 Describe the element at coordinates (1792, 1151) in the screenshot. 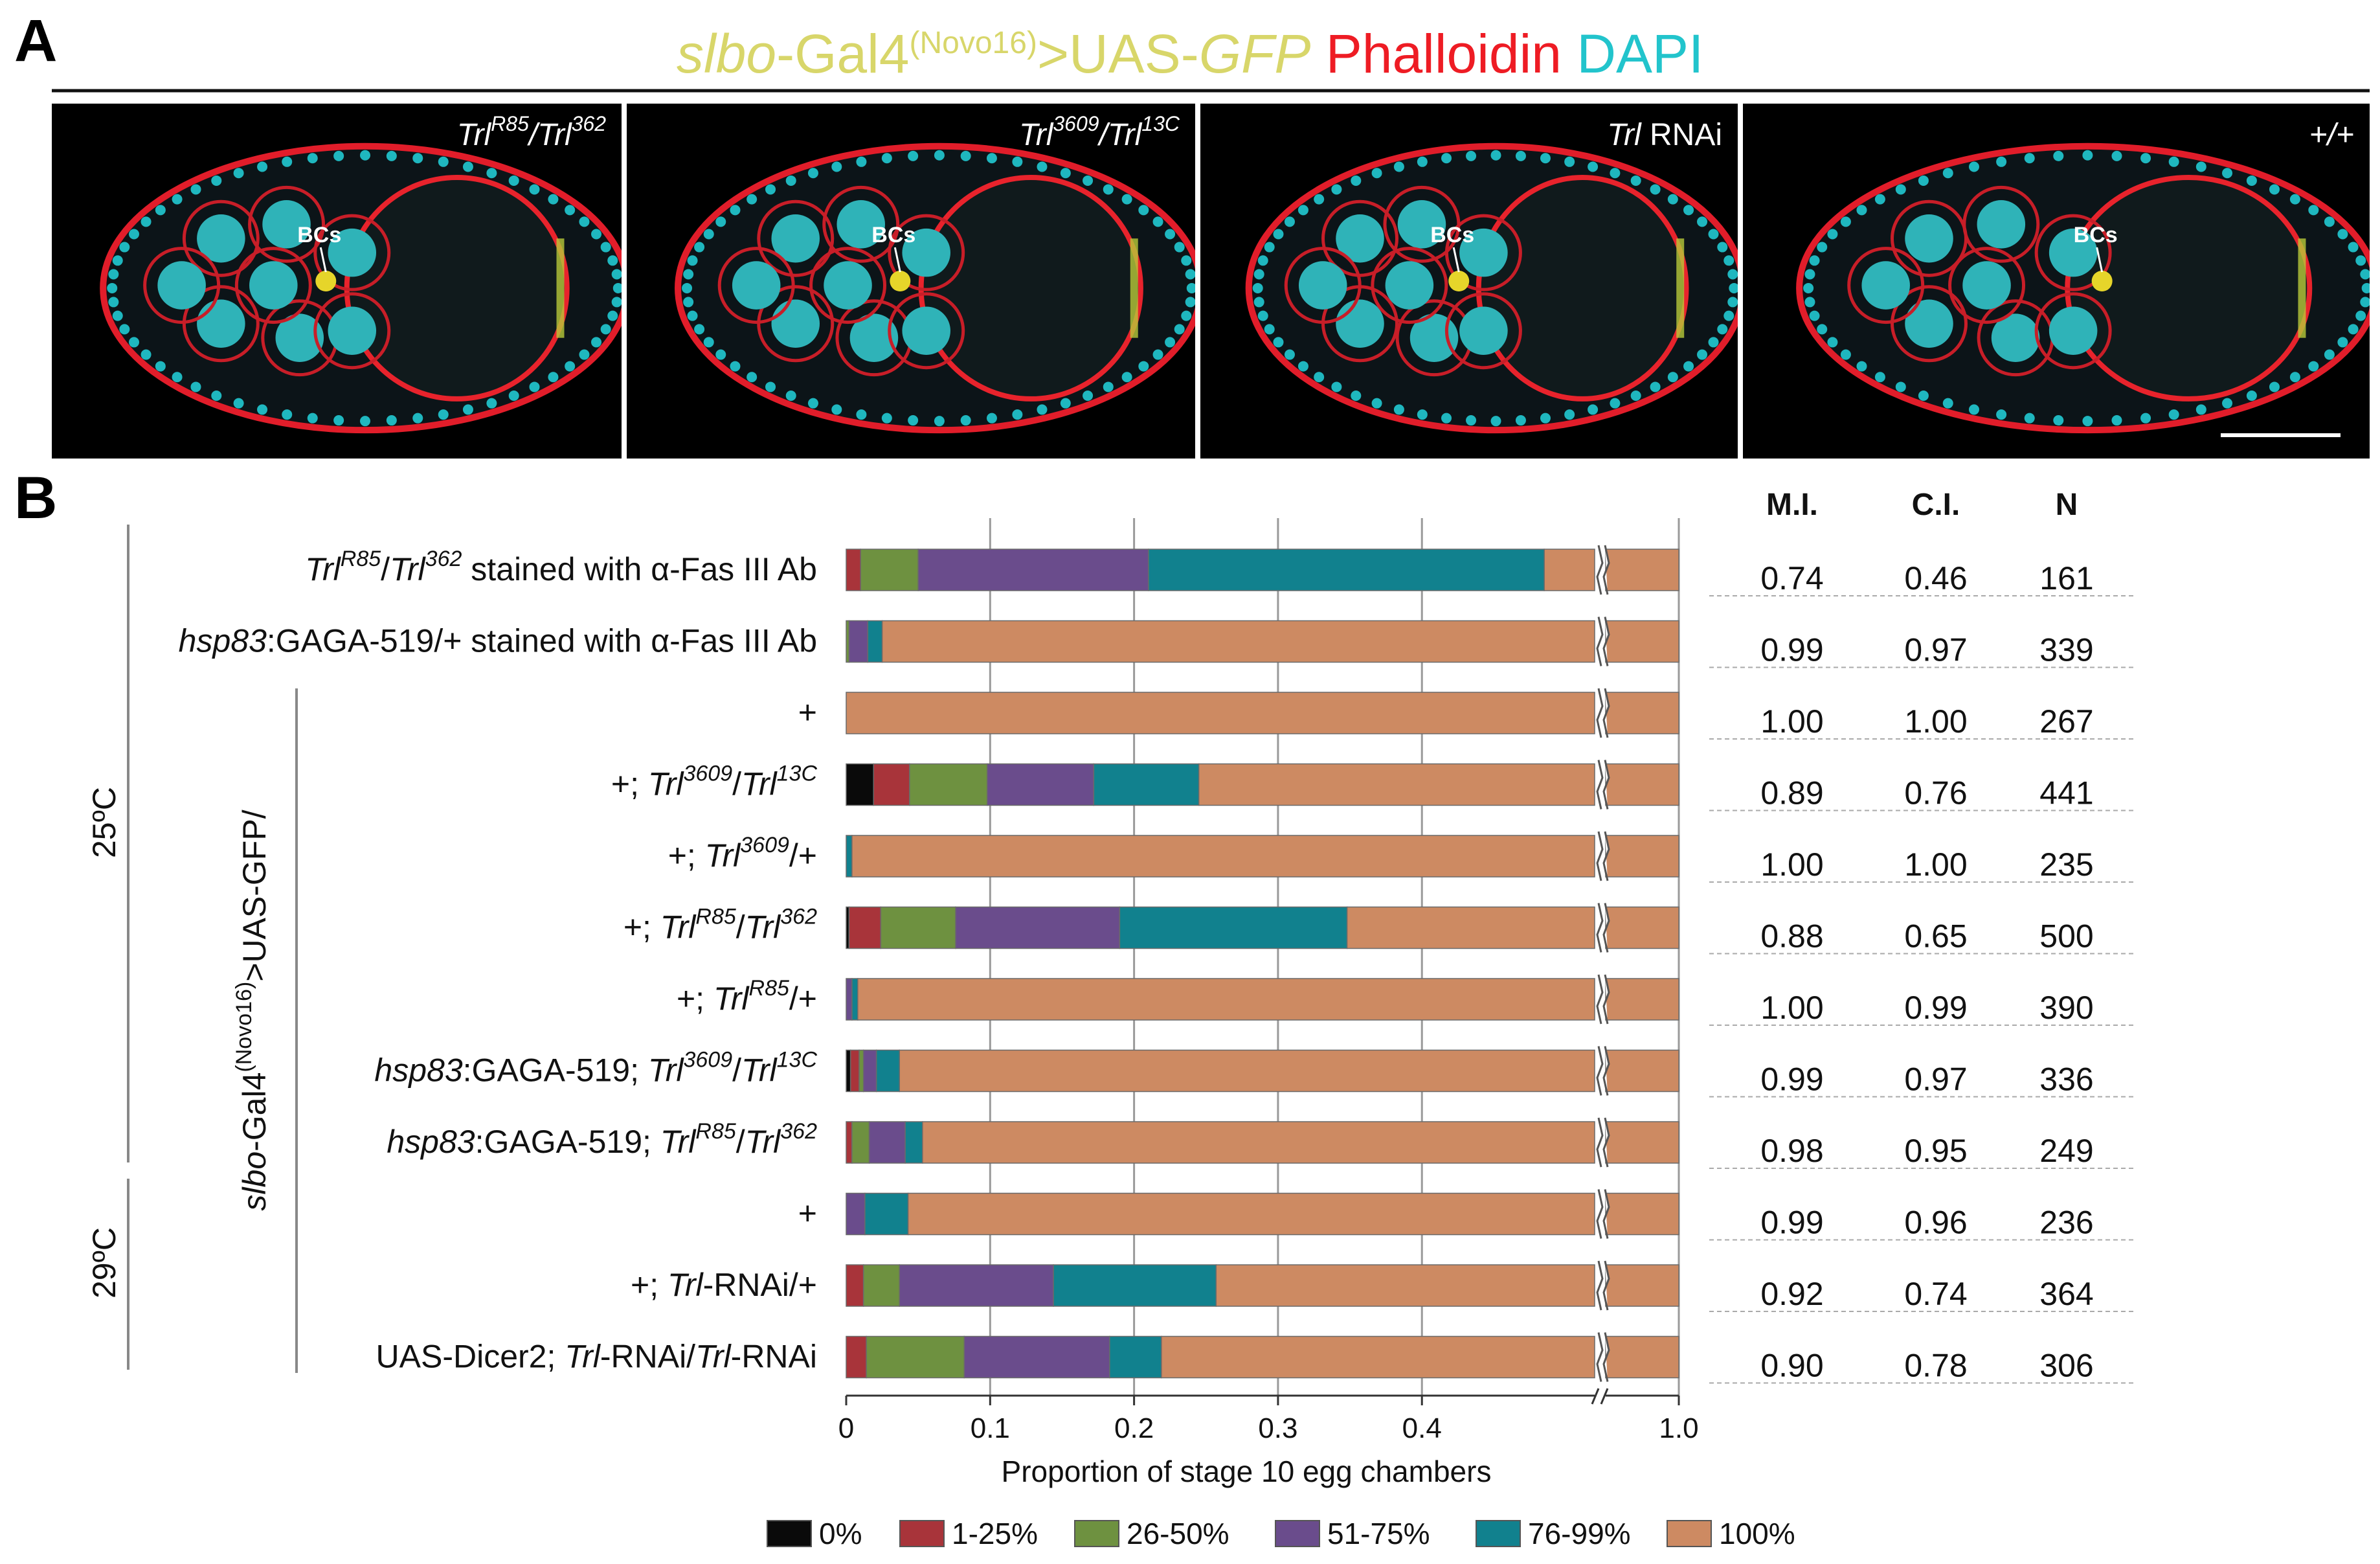

I see `mi-value: 0.98` at that location.